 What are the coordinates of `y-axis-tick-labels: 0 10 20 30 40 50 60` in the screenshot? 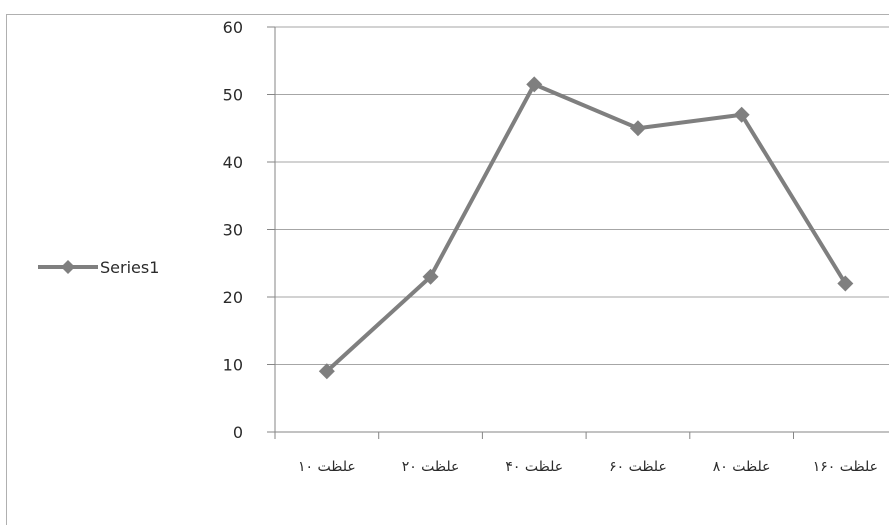 It's located at (233, 230).